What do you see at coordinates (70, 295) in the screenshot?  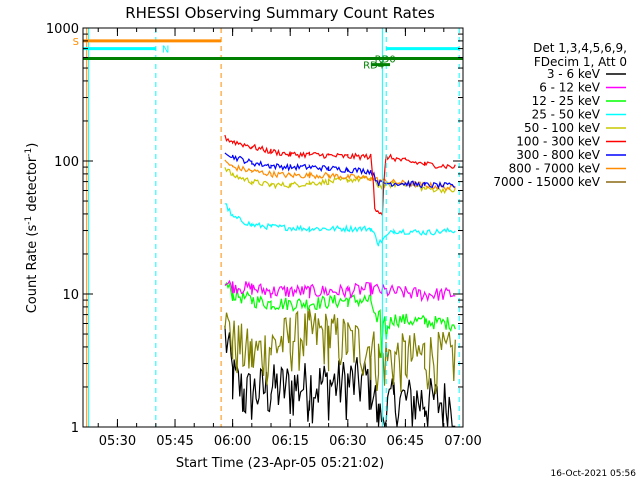 I see `y-tick-label-1: 10` at bounding box center [70, 295].